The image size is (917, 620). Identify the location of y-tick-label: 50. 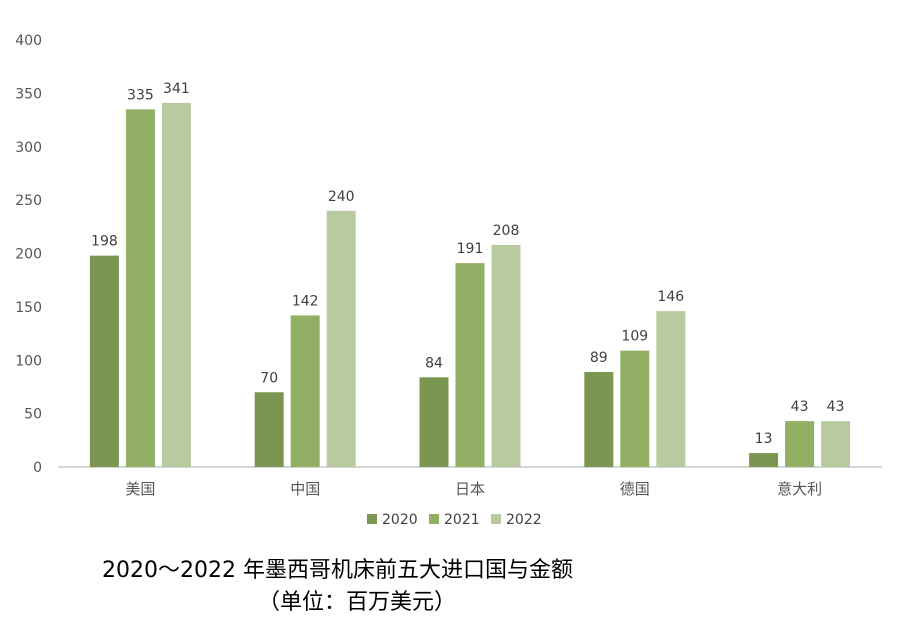
(33, 415).